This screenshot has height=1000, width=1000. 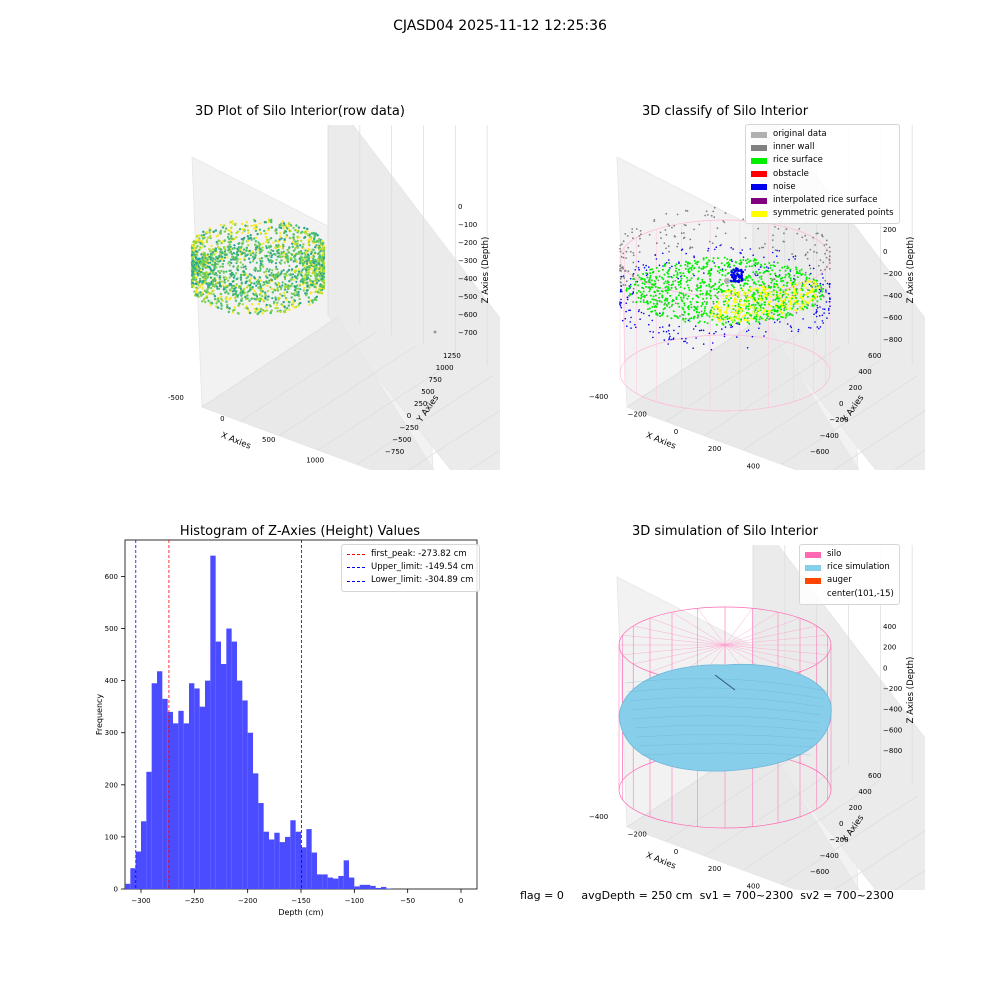 I want to click on grid-line, so click(x=772, y=811).